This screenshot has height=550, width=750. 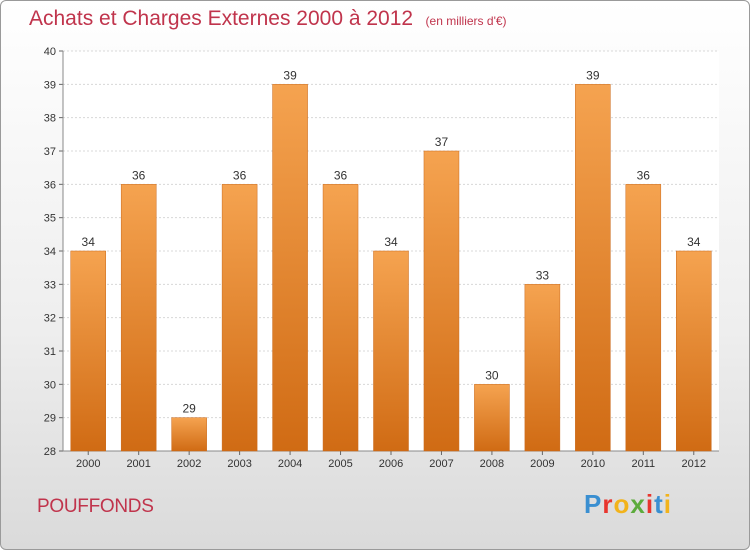 What do you see at coordinates (95, 506) in the screenshot?
I see `commune-name: POUFFONDS` at bounding box center [95, 506].